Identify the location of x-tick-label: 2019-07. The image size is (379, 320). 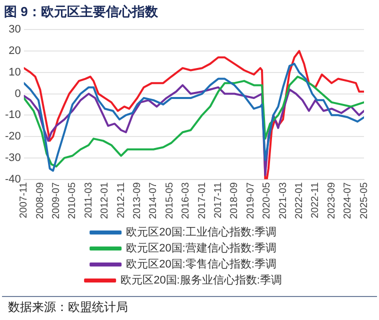
(250, 201).